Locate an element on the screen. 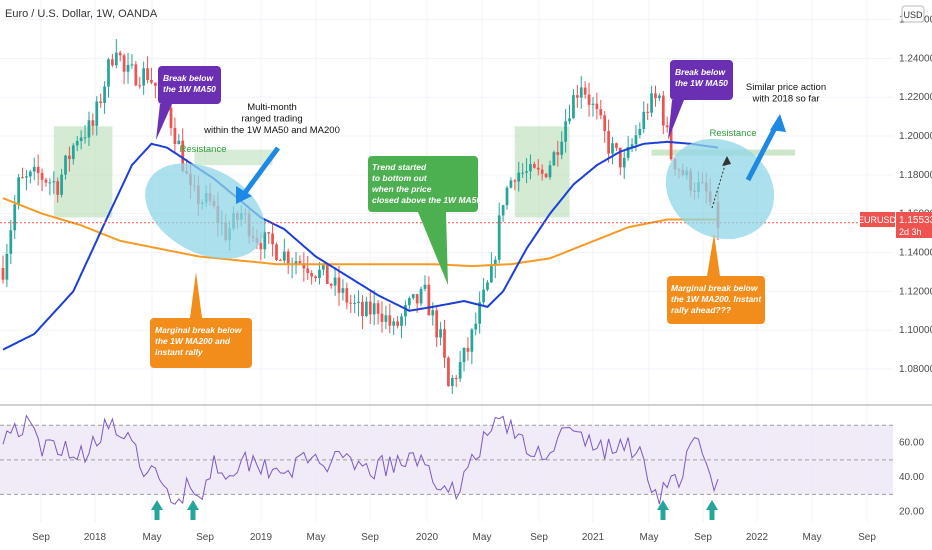  rsi-tick-label: 60.00 is located at coordinates (911, 443).